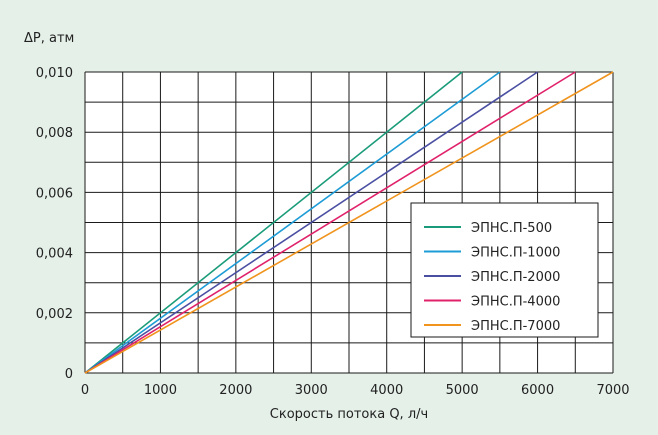 The image size is (658, 435). Describe the element at coordinates (386, 390) in the screenshot. I see `x-tick-label: 4000` at that location.